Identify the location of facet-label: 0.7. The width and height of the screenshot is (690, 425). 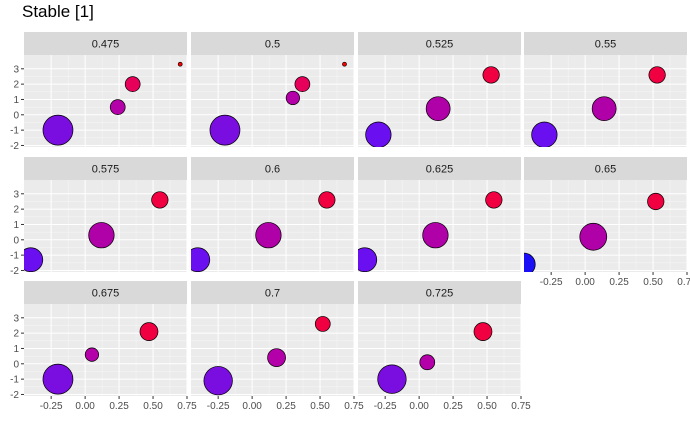
(272, 294).